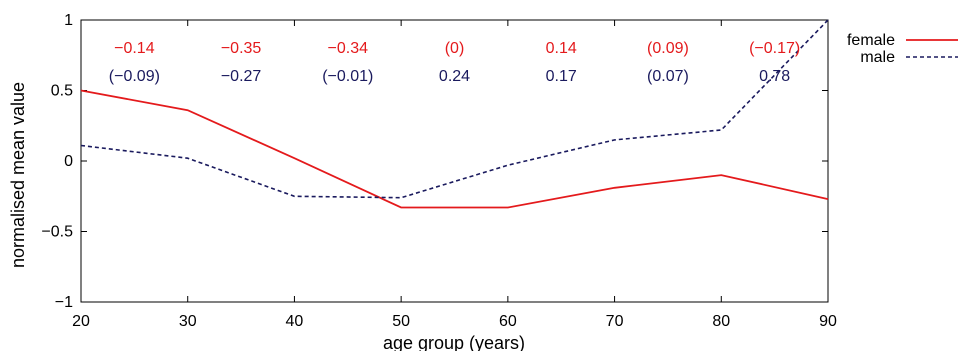 This screenshot has height=351, width=960. What do you see at coordinates (871, 40) in the screenshot?
I see `legend-label: female` at bounding box center [871, 40].